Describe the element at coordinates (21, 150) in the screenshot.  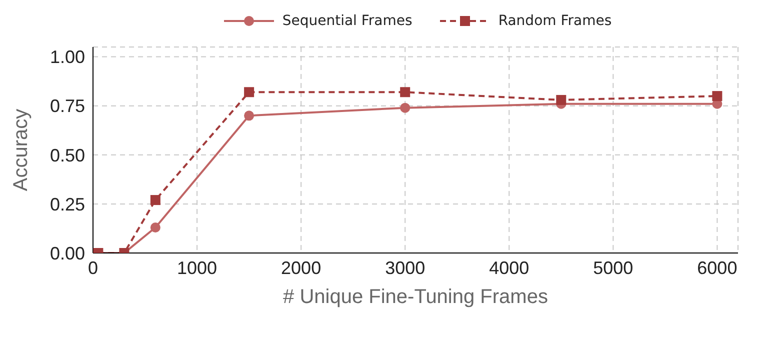
I see `y-axis-title: Accuracy` at that location.